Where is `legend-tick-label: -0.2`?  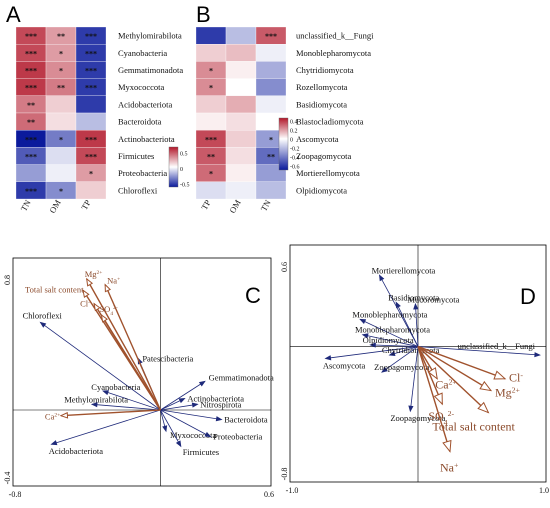
legend-tick-label: -0.2 is located at coordinates (295, 150).